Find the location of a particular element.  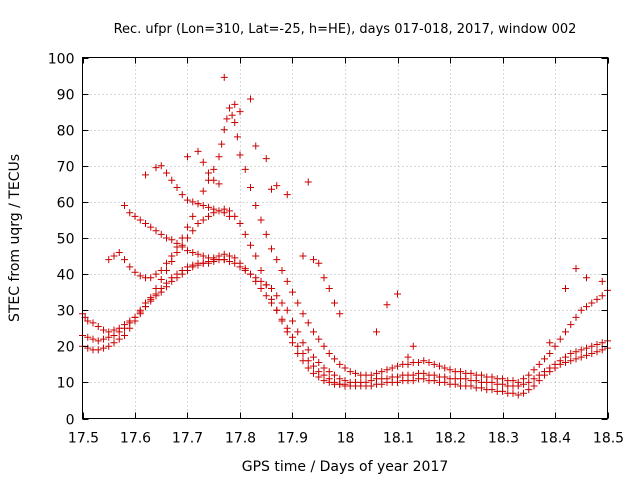

y-tick-label: 50 is located at coordinates (66, 240).